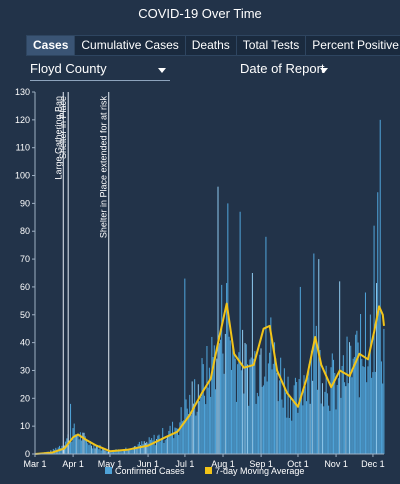 This screenshot has width=400, height=484. What do you see at coordinates (25, 370) in the screenshot?
I see `y-tick-label: 30` at bounding box center [25, 370].